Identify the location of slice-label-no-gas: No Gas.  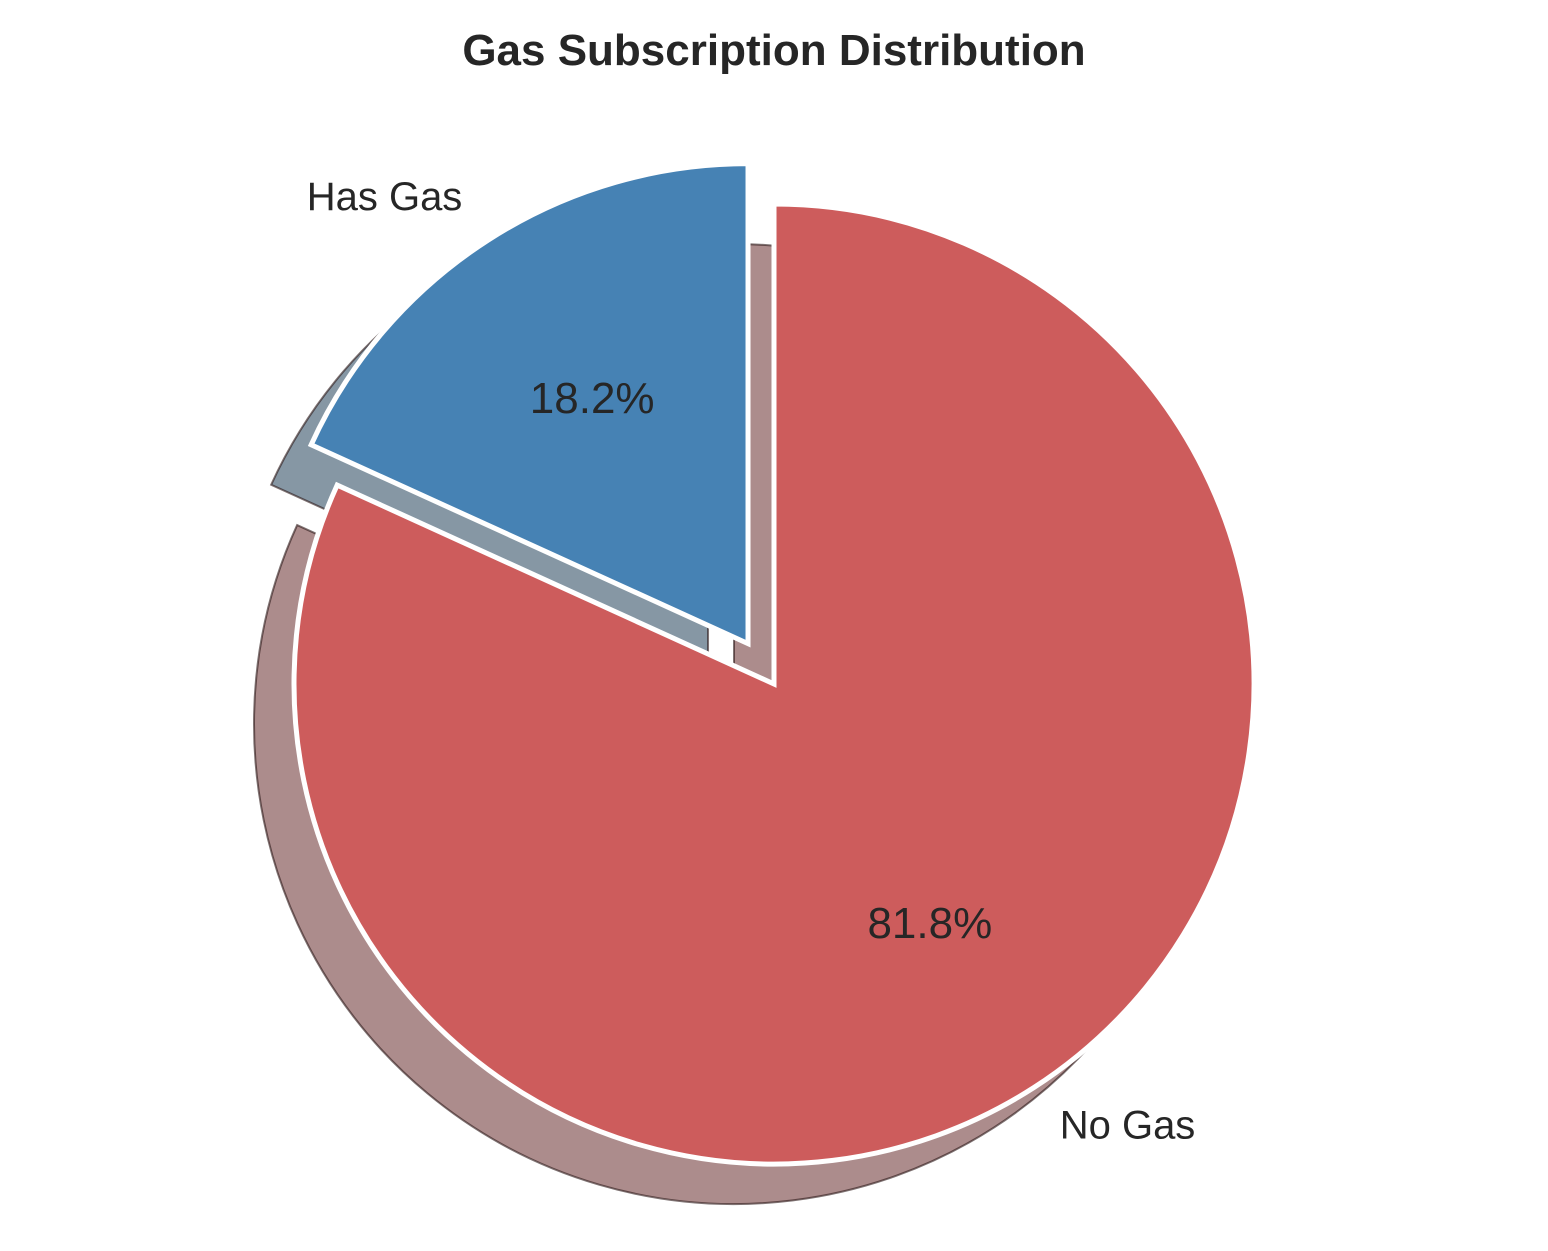
(1128, 1126).